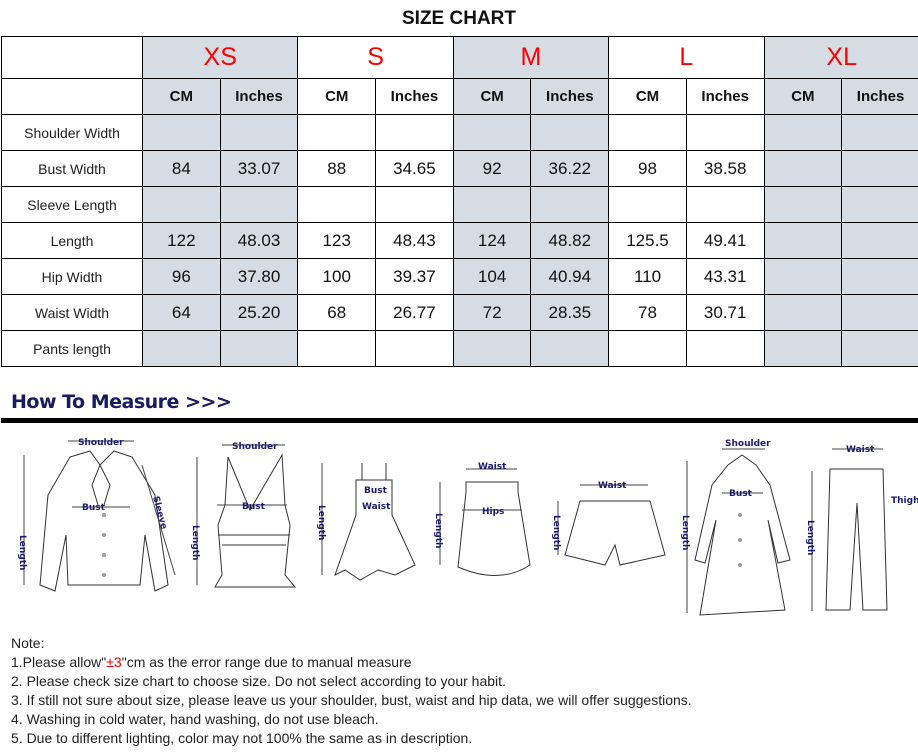 The height and width of the screenshot is (753, 918). I want to click on tank-label-shoulder: Shoulder, so click(255, 447).